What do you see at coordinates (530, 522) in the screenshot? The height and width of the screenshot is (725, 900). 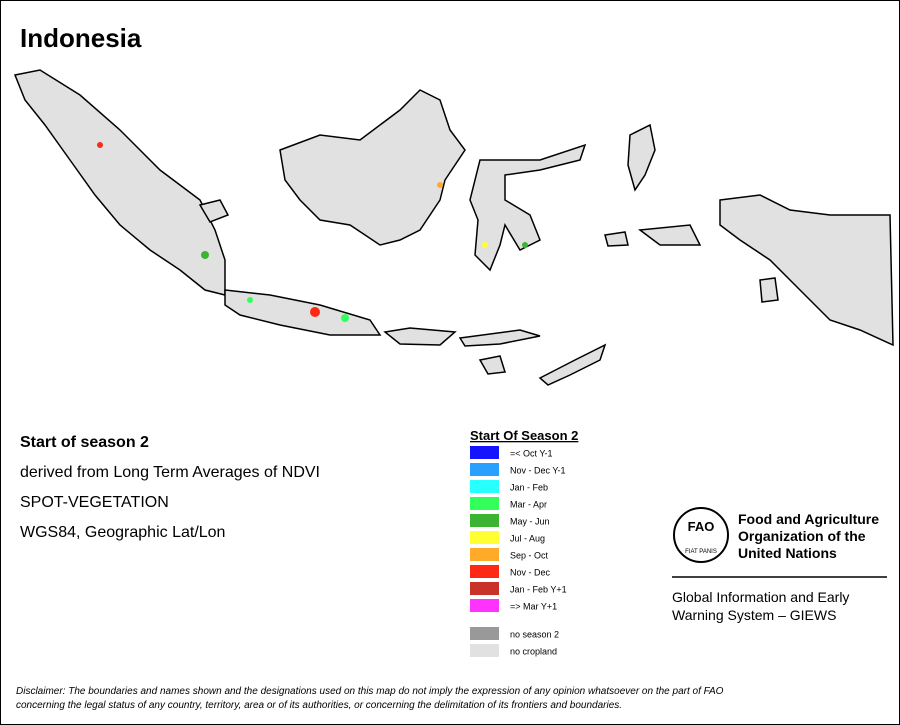 I see `legend-label: May - Jun` at bounding box center [530, 522].